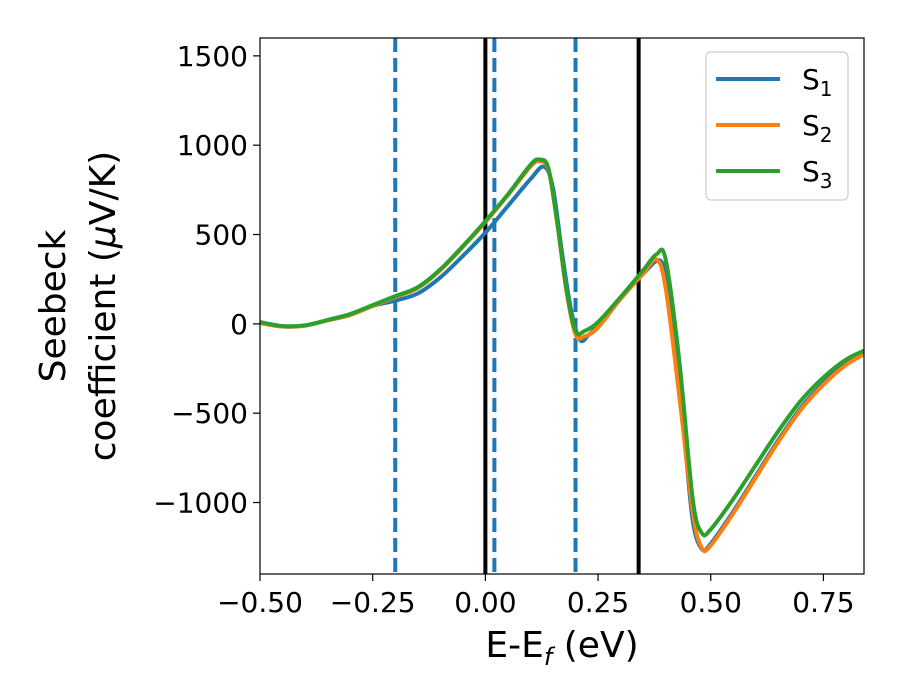  Describe the element at coordinates (103, 306) in the screenshot. I see `svg-text: coefficient (μV/K)` at that location.